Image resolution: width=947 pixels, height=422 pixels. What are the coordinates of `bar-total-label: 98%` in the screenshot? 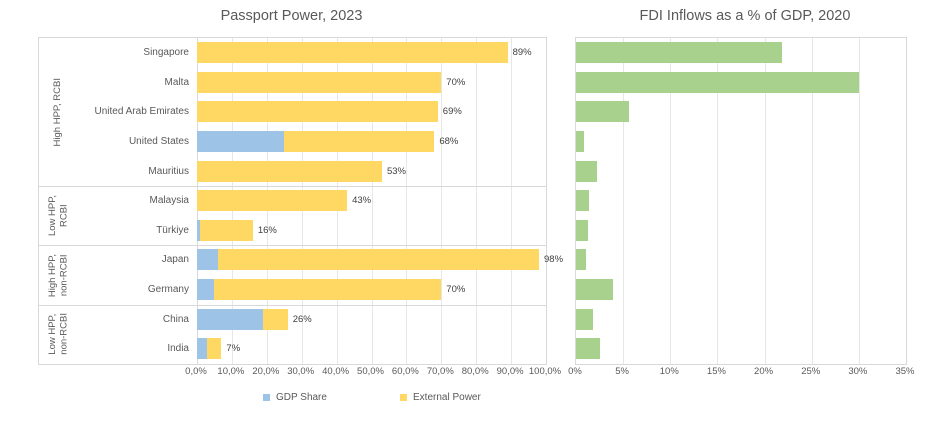 It's located at (554, 260).